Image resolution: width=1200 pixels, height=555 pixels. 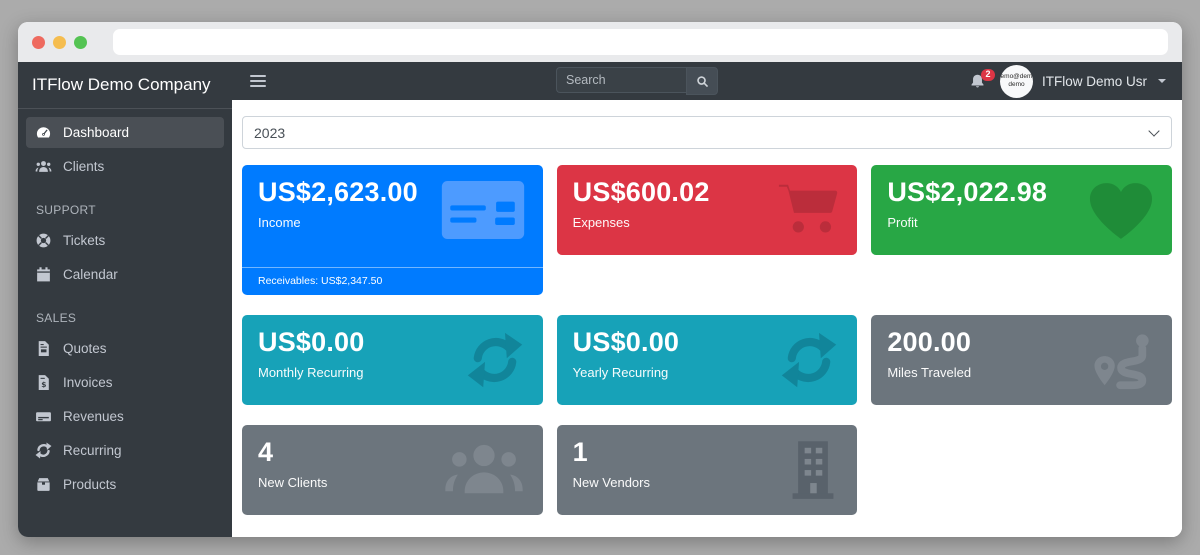 What do you see at coordinates (626, 342) in the screenshot?
I see `yearly-recurring-value: US$0.00` at bounding box center [626, 342].